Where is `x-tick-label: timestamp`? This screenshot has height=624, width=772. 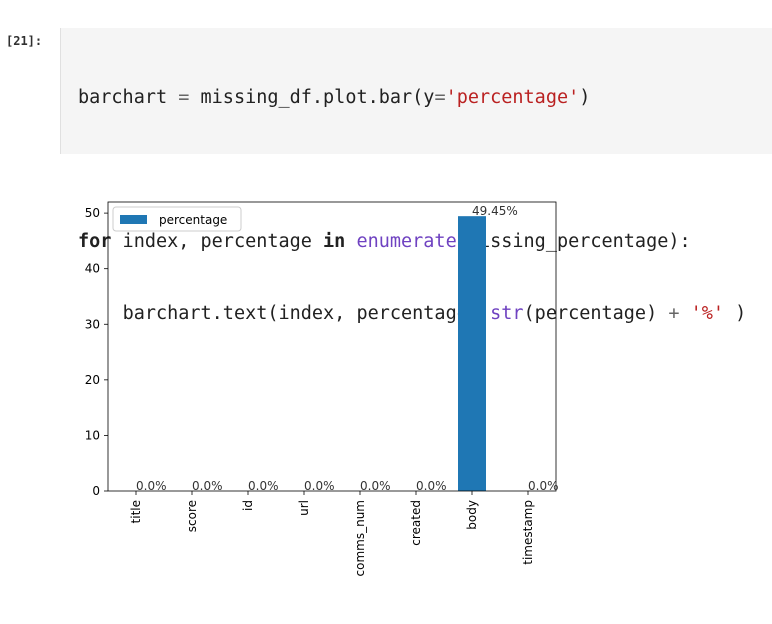
x-tick-label: timestamp is located at coordinates (528, 532).